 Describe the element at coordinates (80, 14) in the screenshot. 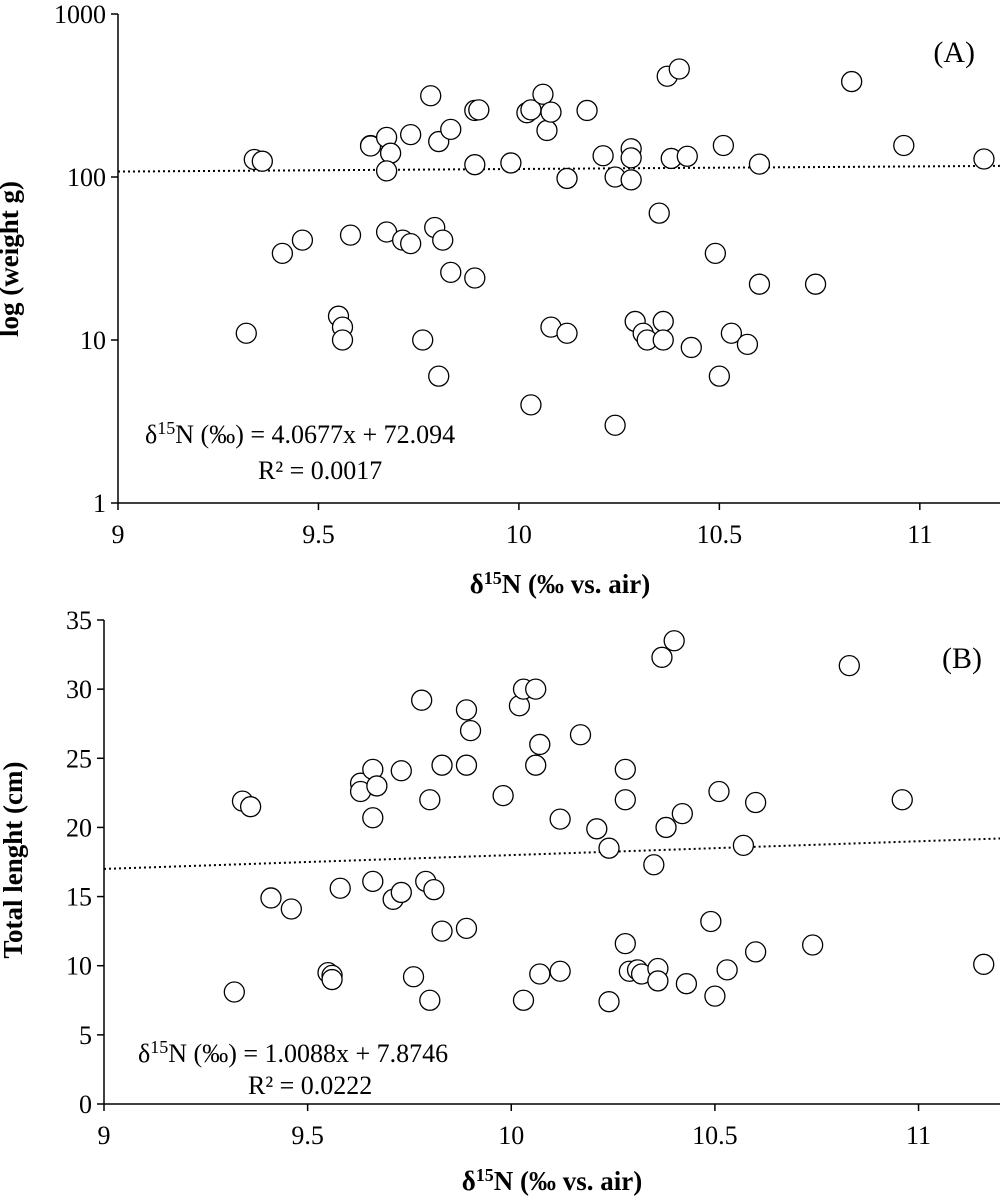

I see `y-tick-label-a: 1000` at that location.